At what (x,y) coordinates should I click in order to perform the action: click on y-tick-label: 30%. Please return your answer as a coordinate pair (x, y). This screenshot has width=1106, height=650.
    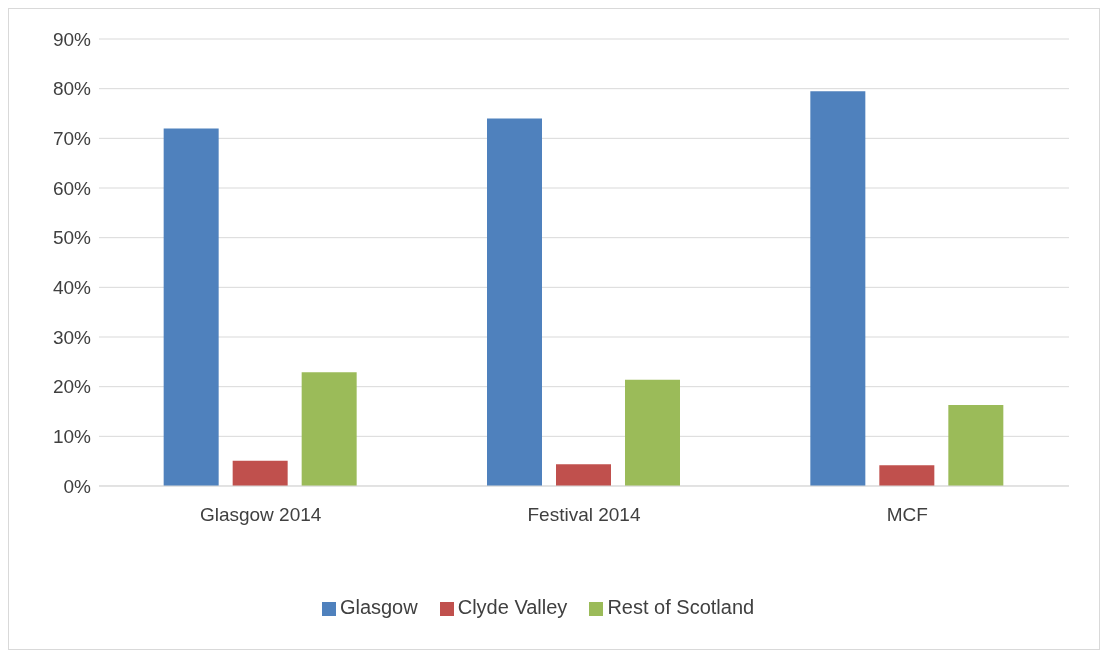
    Looking at the image, I should click on (72, 337).